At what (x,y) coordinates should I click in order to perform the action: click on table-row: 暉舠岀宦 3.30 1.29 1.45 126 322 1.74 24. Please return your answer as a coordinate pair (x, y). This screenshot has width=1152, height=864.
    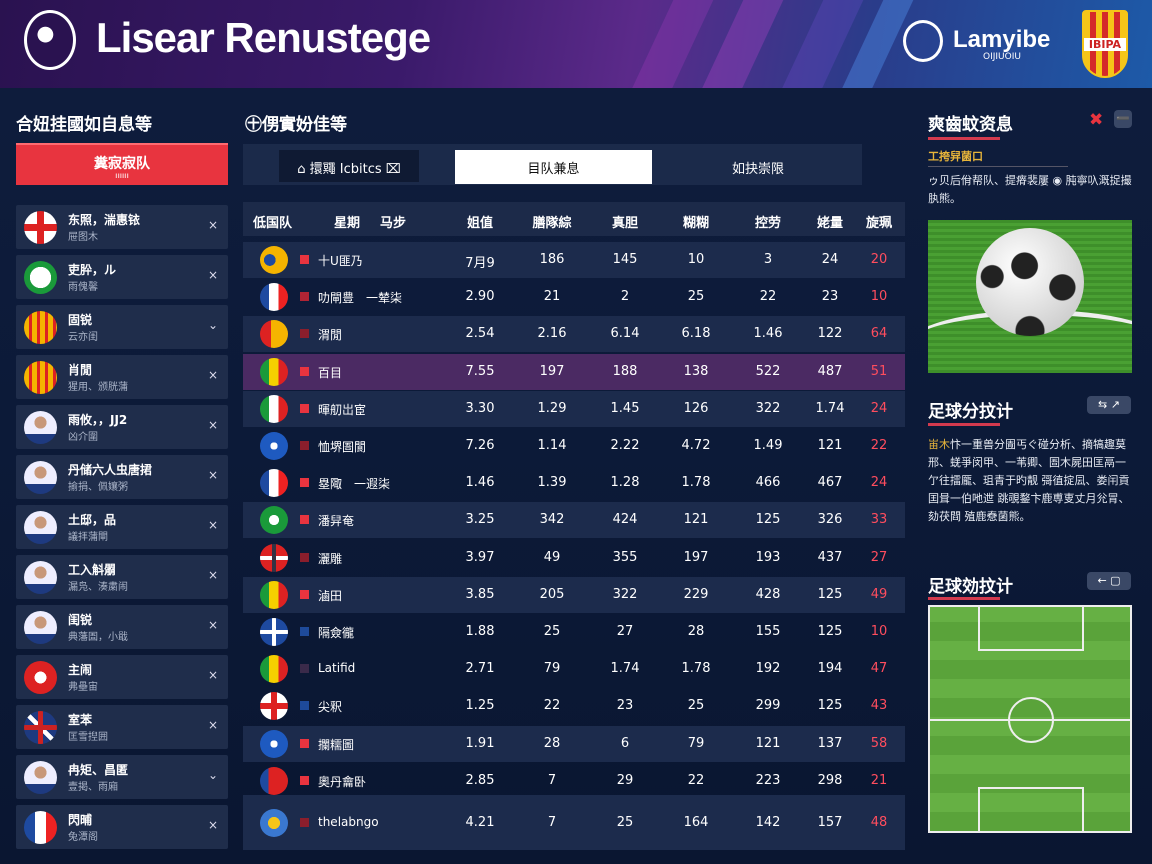
    Looking at the image, I should click on (574, 408).